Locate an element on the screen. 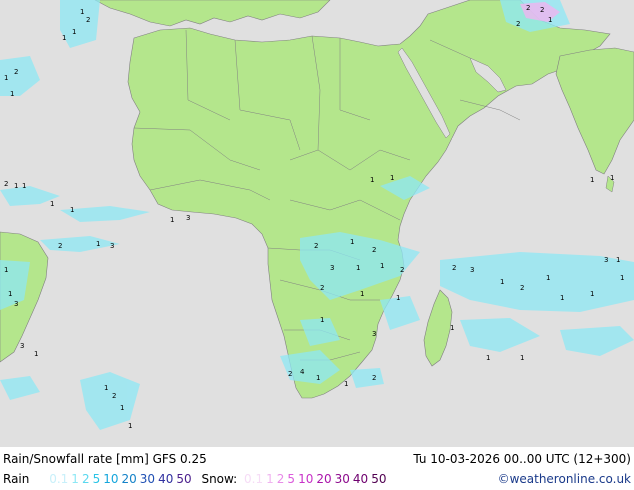  map-title: Rain/Snowfall rate [mm] GFS 0.25 is located at coordinates (105, 459).